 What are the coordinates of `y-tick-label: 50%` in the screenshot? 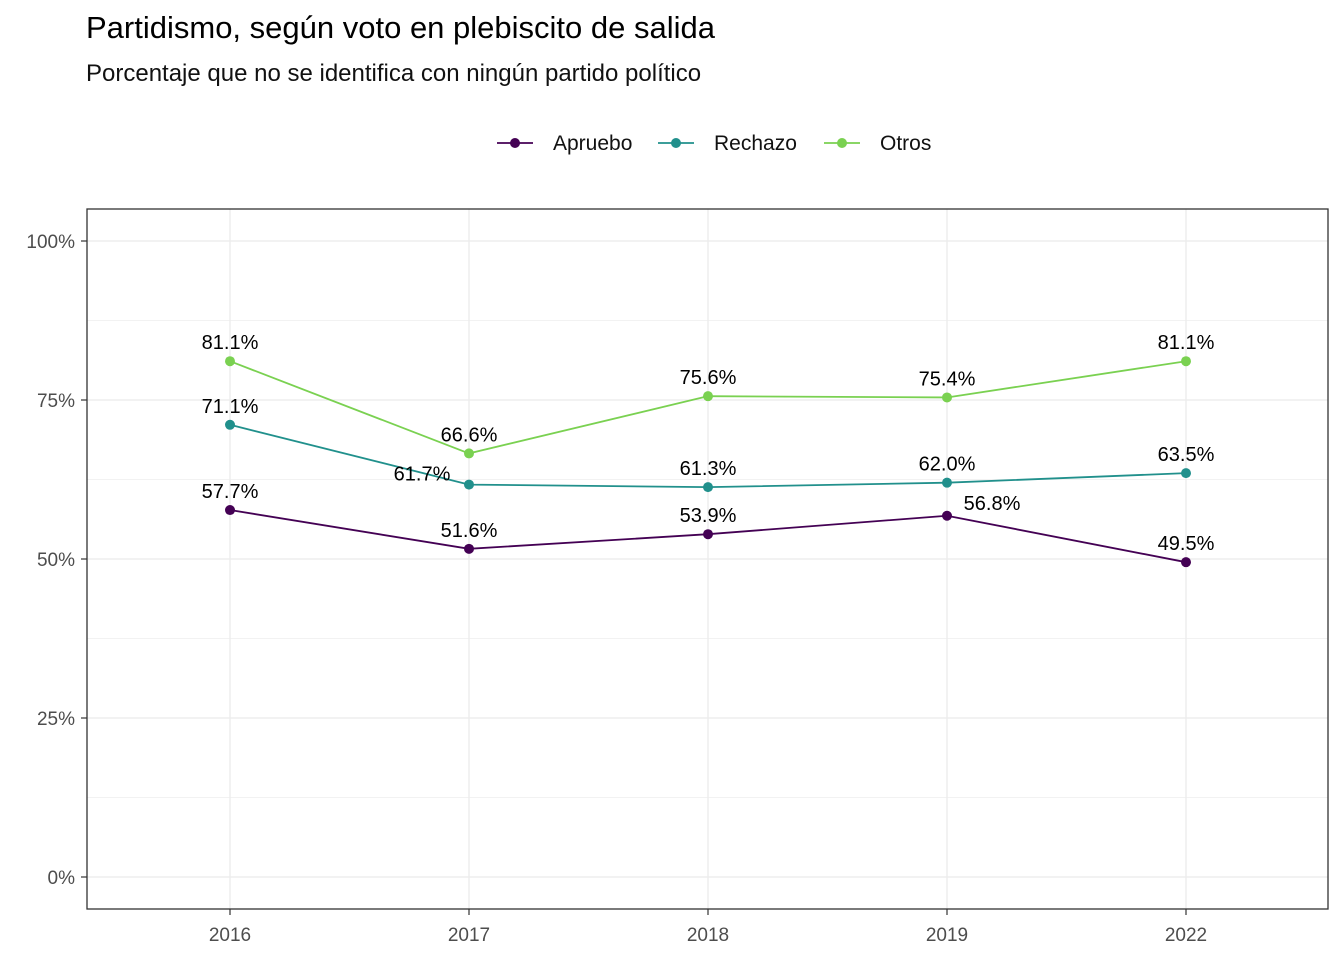 It's located at (56, 560).